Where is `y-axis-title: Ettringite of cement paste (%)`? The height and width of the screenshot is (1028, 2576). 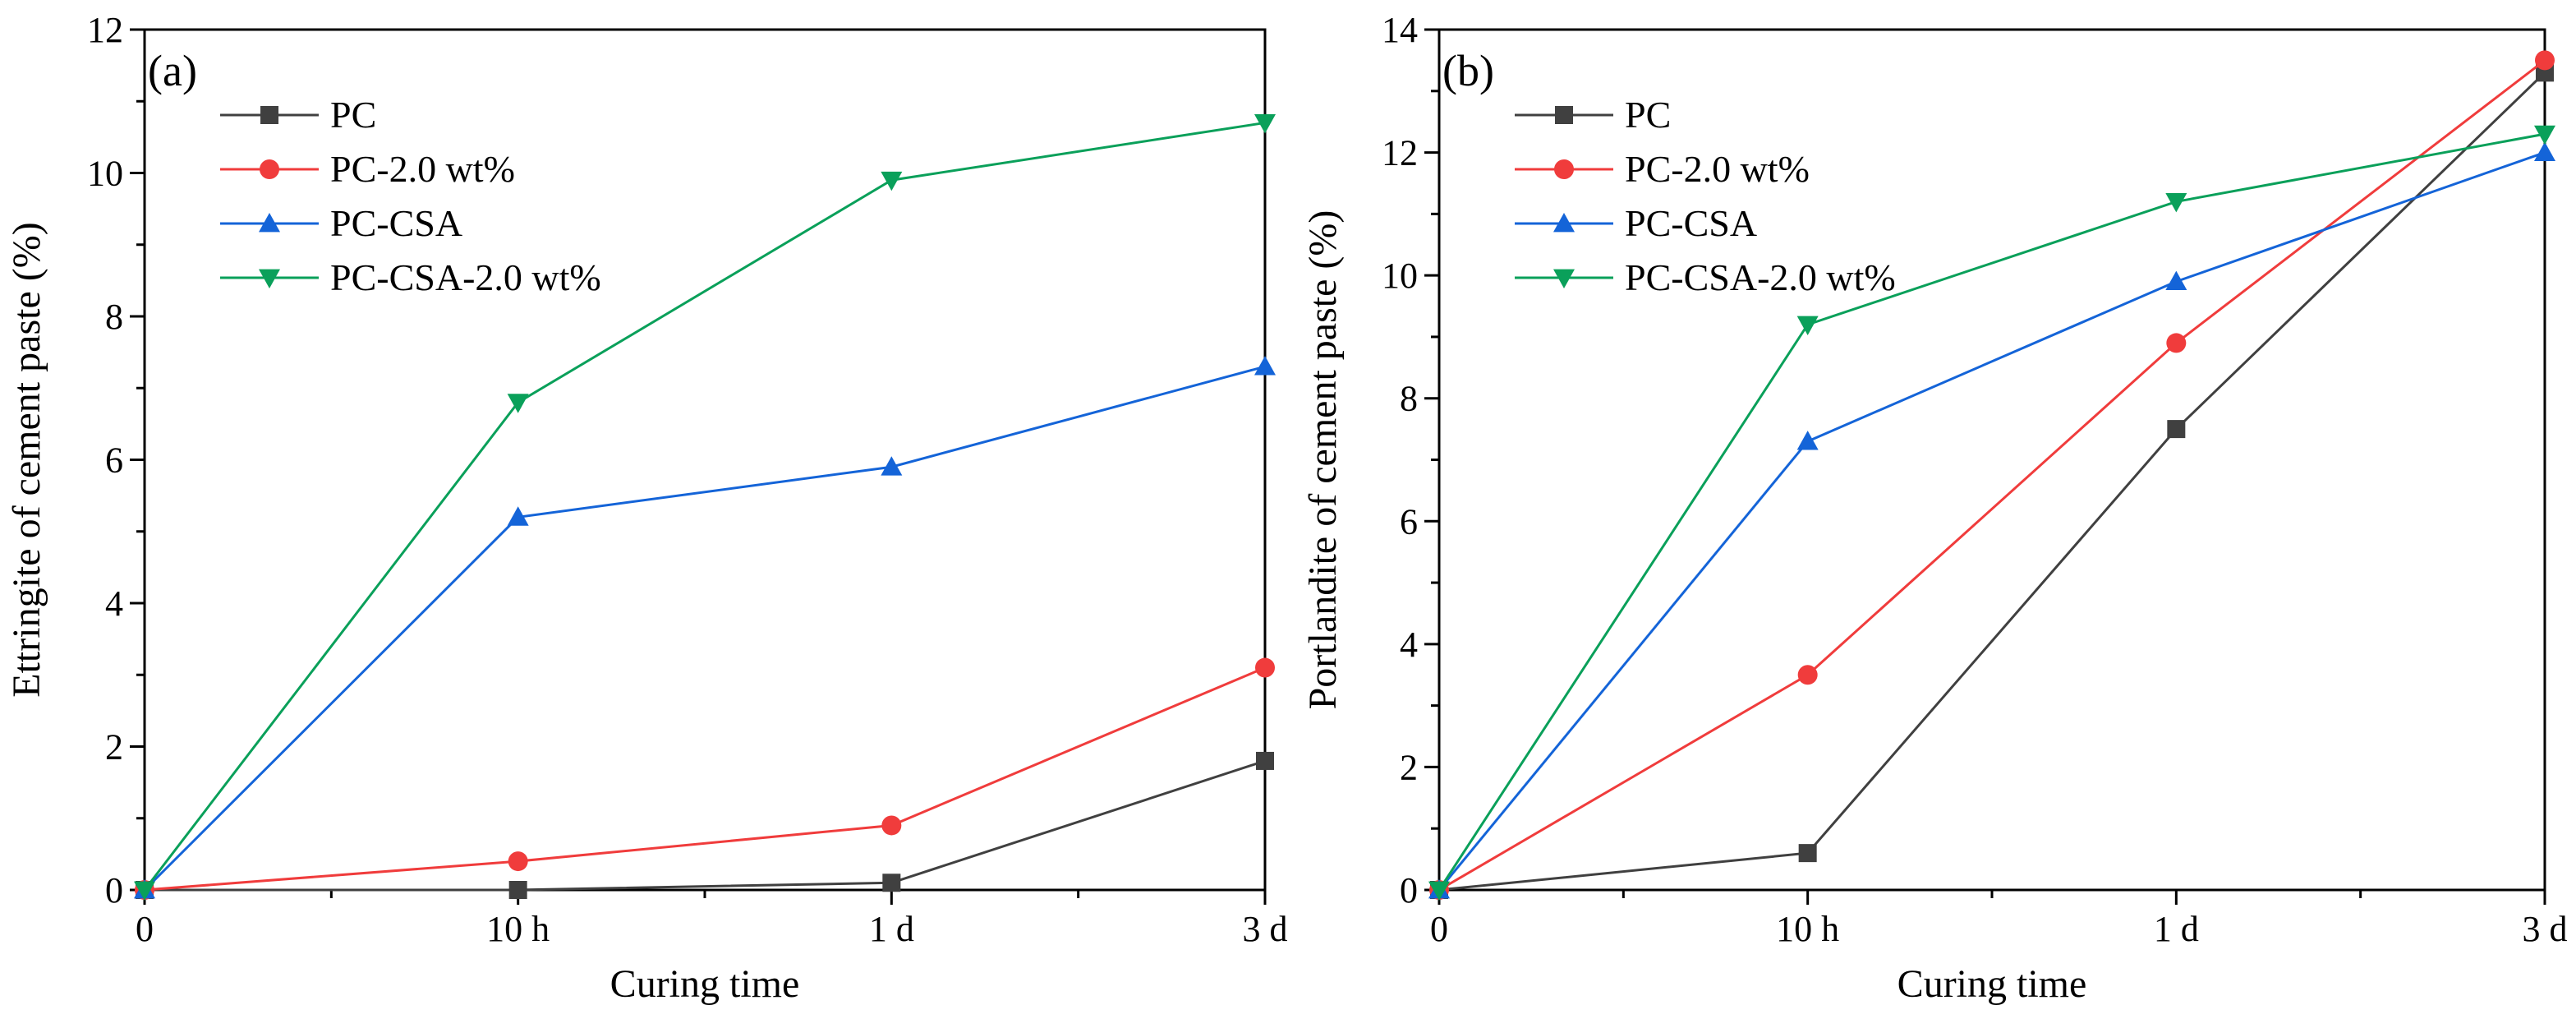 y-axis-title: Ettringite of cement paste (%) is located at coordinates (26, 459).